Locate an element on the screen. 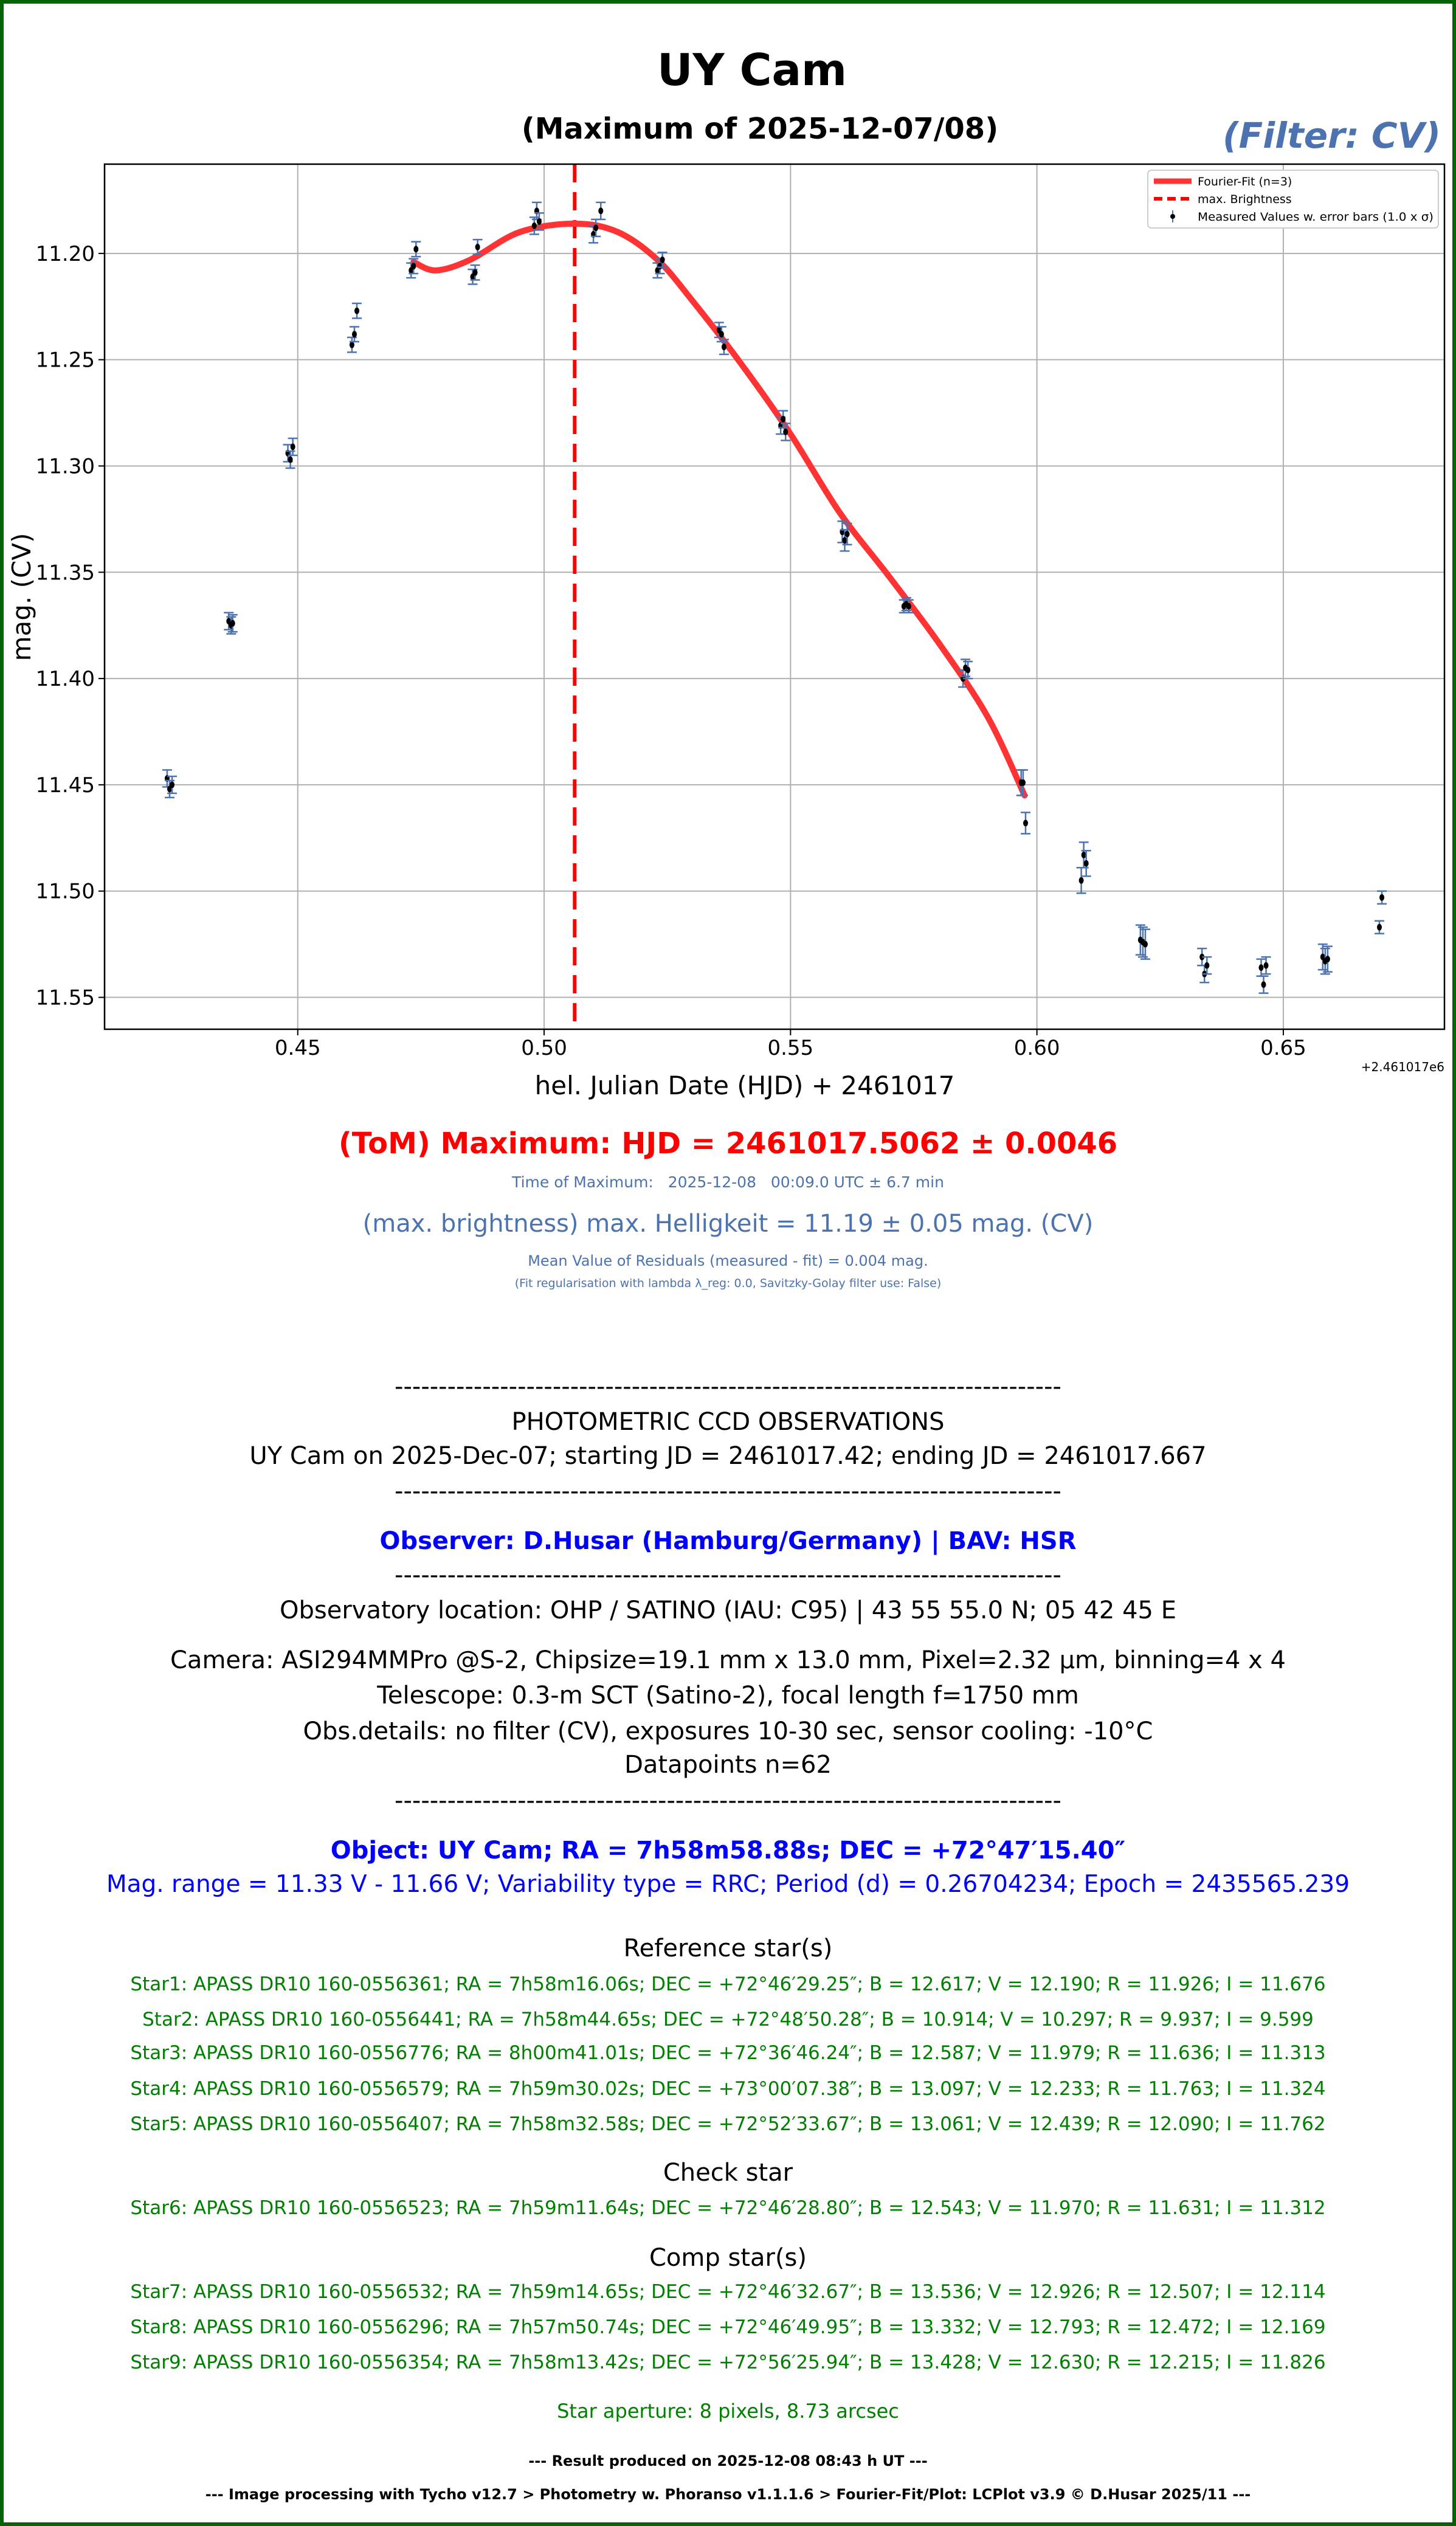  y-axis-label: mag. (CV) is located at coordinates (21, 597).